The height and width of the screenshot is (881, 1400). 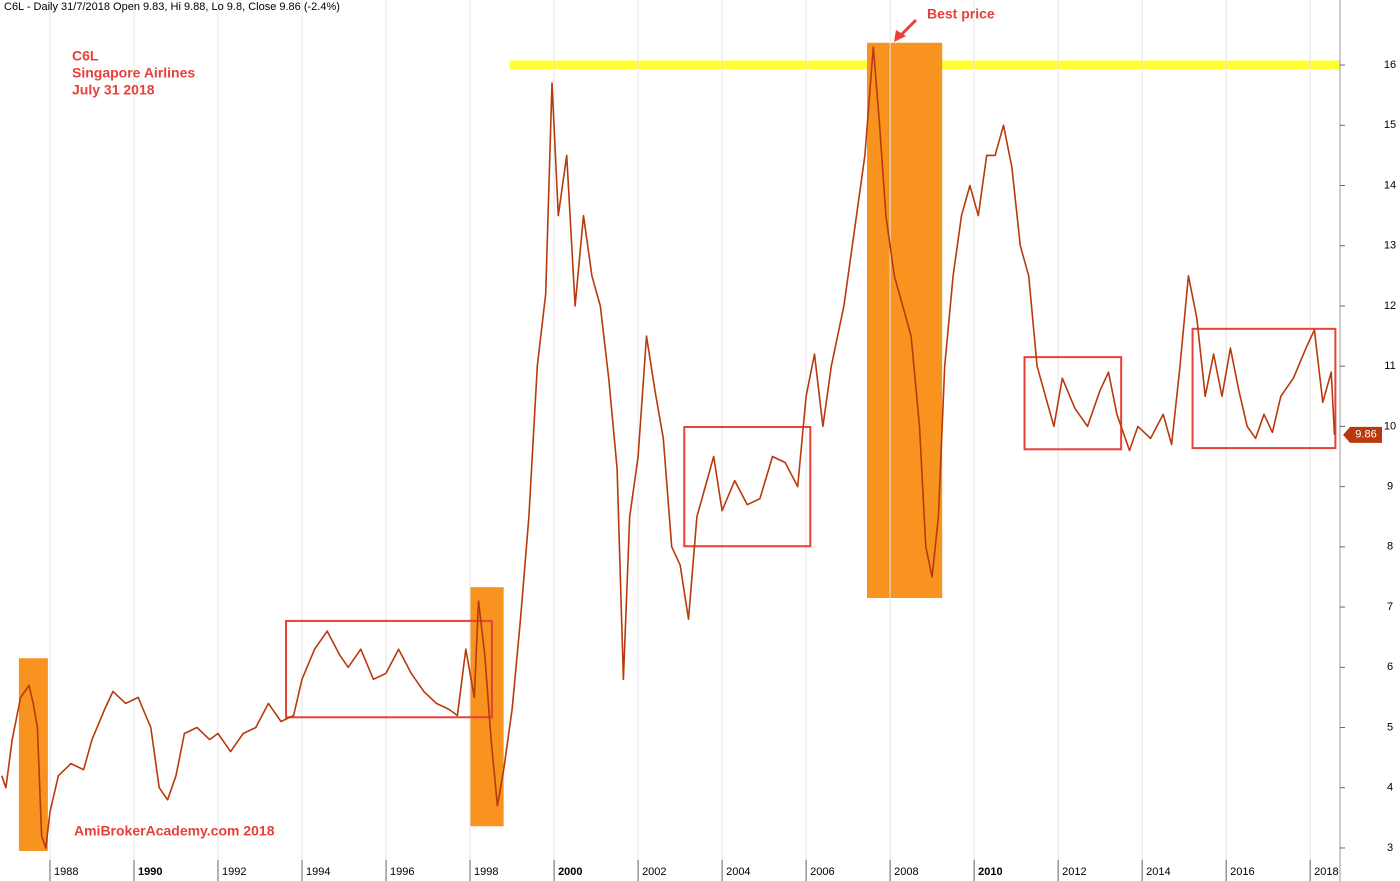 I want to click on x-tick-label: 2008, so click(x=906, y=872).